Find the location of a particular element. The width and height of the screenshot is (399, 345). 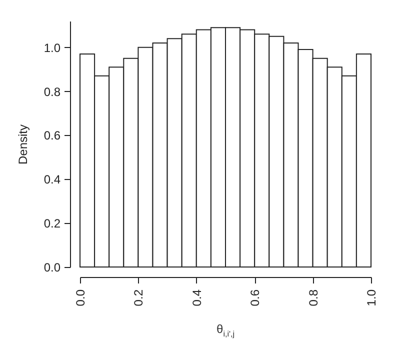

y-tick-label: 0.2 is located at coordinates (52, 223).